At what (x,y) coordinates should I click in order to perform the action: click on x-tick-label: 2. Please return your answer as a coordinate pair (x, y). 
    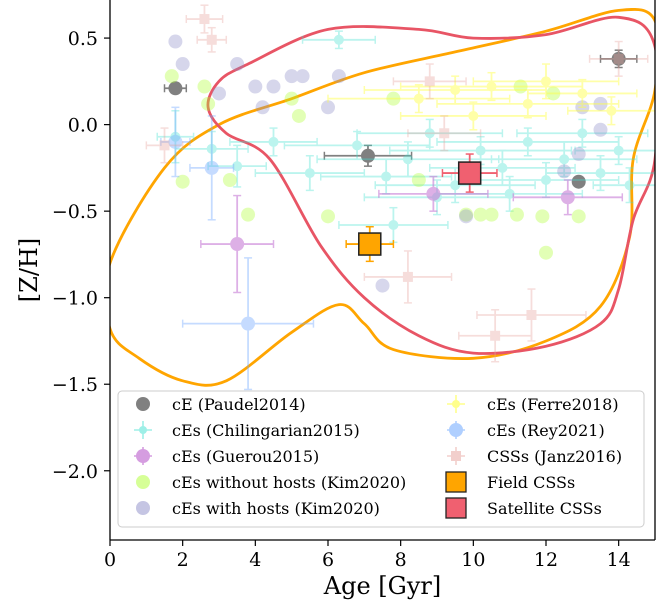
    Looking at the image, I should click on (183, 560).